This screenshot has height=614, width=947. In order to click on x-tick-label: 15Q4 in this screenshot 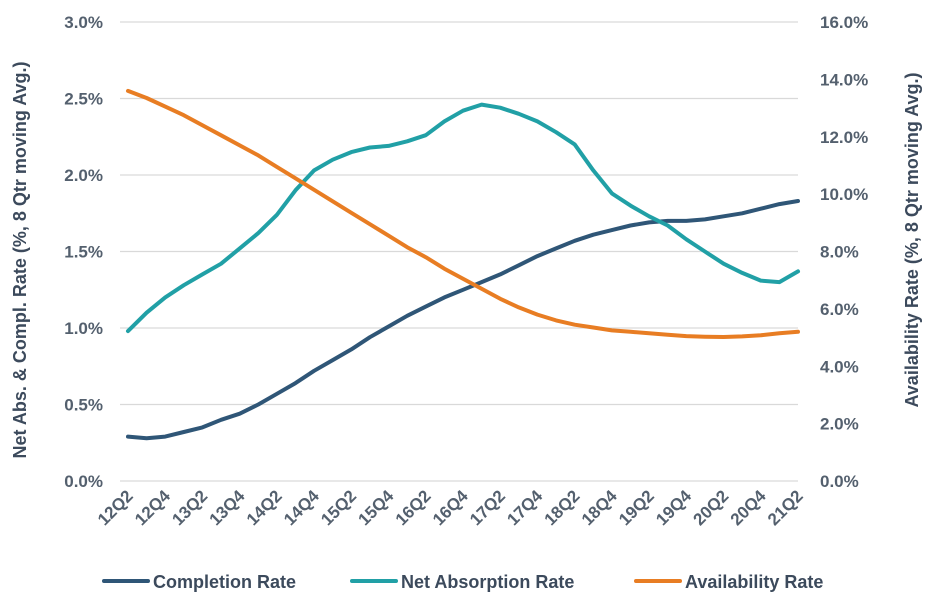, I will do `click(376, 507)`.